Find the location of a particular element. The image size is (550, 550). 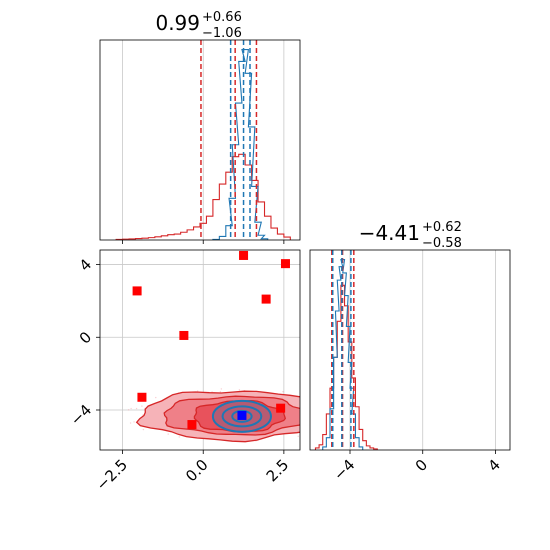

contours-bottom-left is located at coordinates (217, 416).